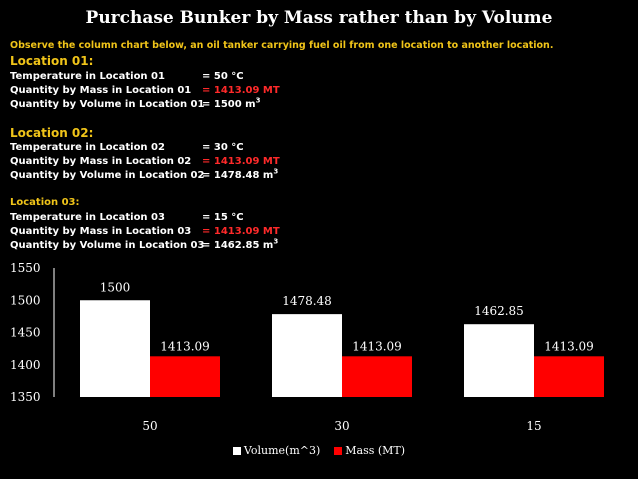  Describe the element at coordinates (25, 365) in the screenshot. I see `y-tick-label: 1400` at that location.